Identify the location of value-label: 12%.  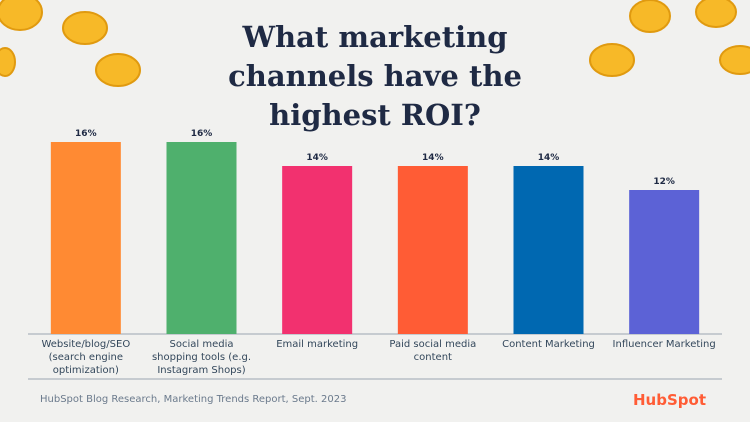
(664, 182).